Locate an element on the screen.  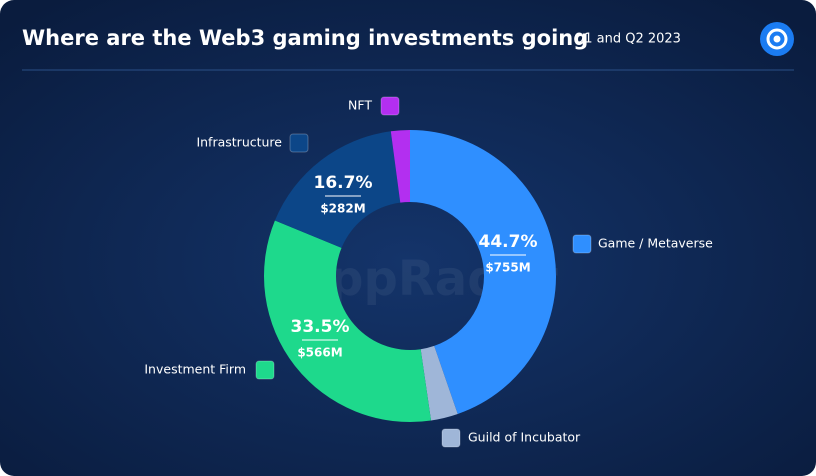
percent-label: 44.7% is located at coordinates (508, 242).